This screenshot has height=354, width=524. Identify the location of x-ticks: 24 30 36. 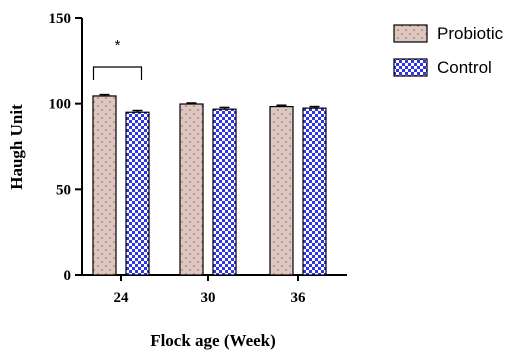
(210, 290).